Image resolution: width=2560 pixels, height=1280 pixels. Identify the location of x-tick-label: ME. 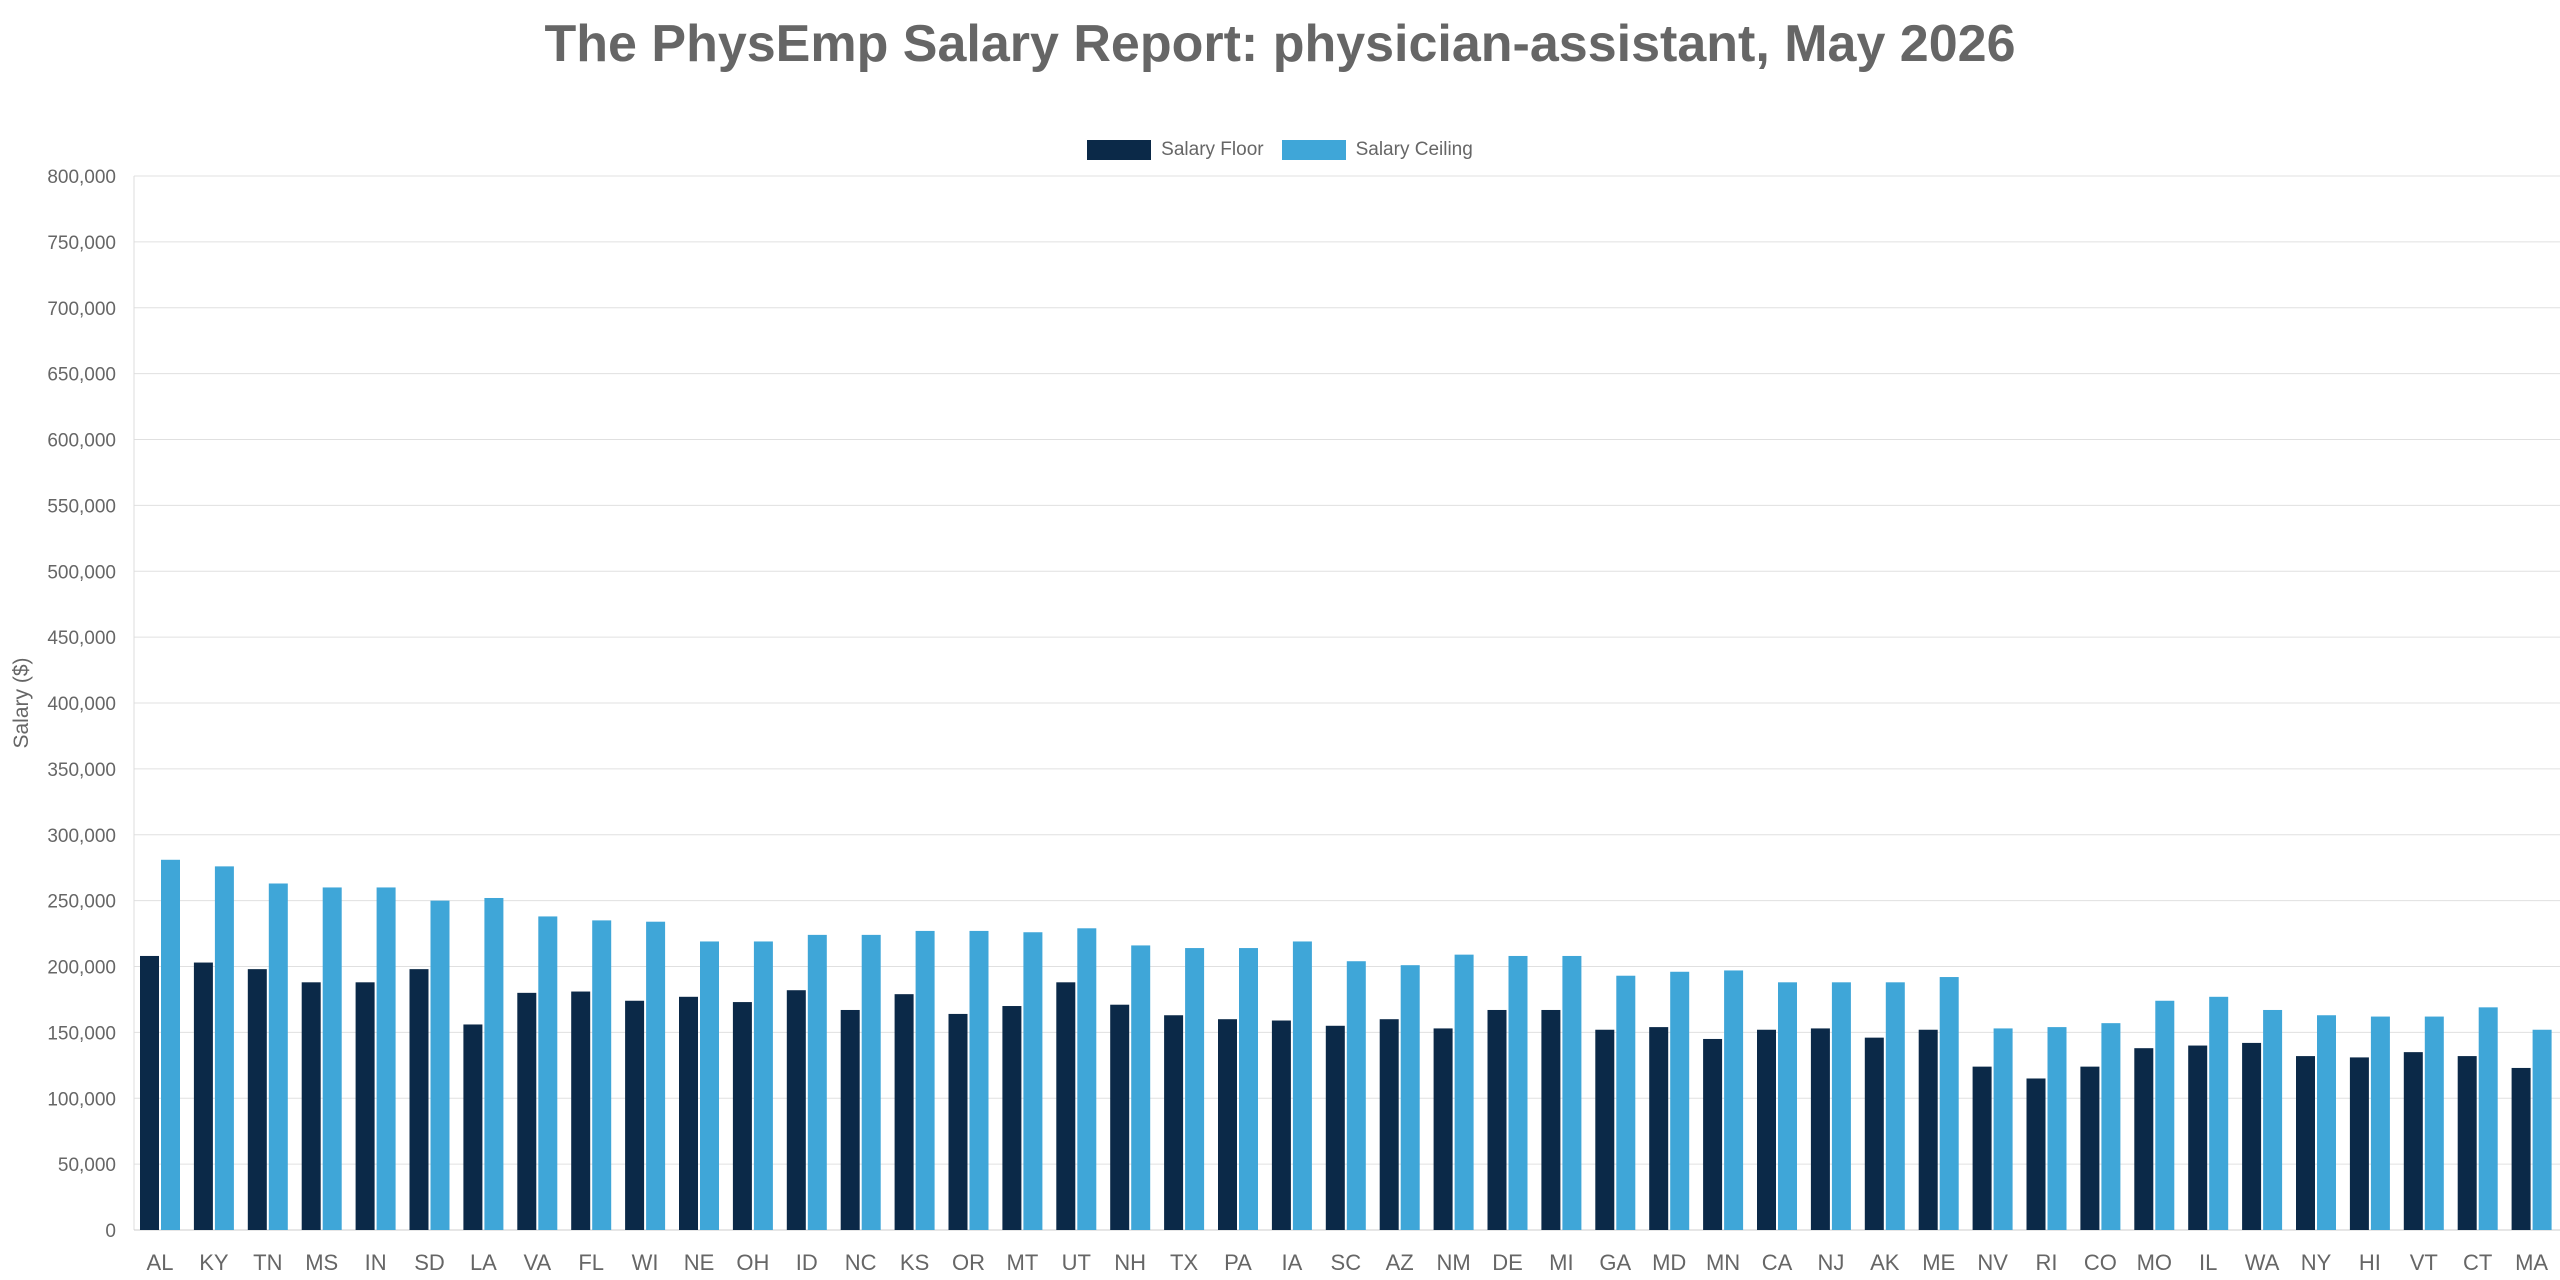
(1938, 1262).